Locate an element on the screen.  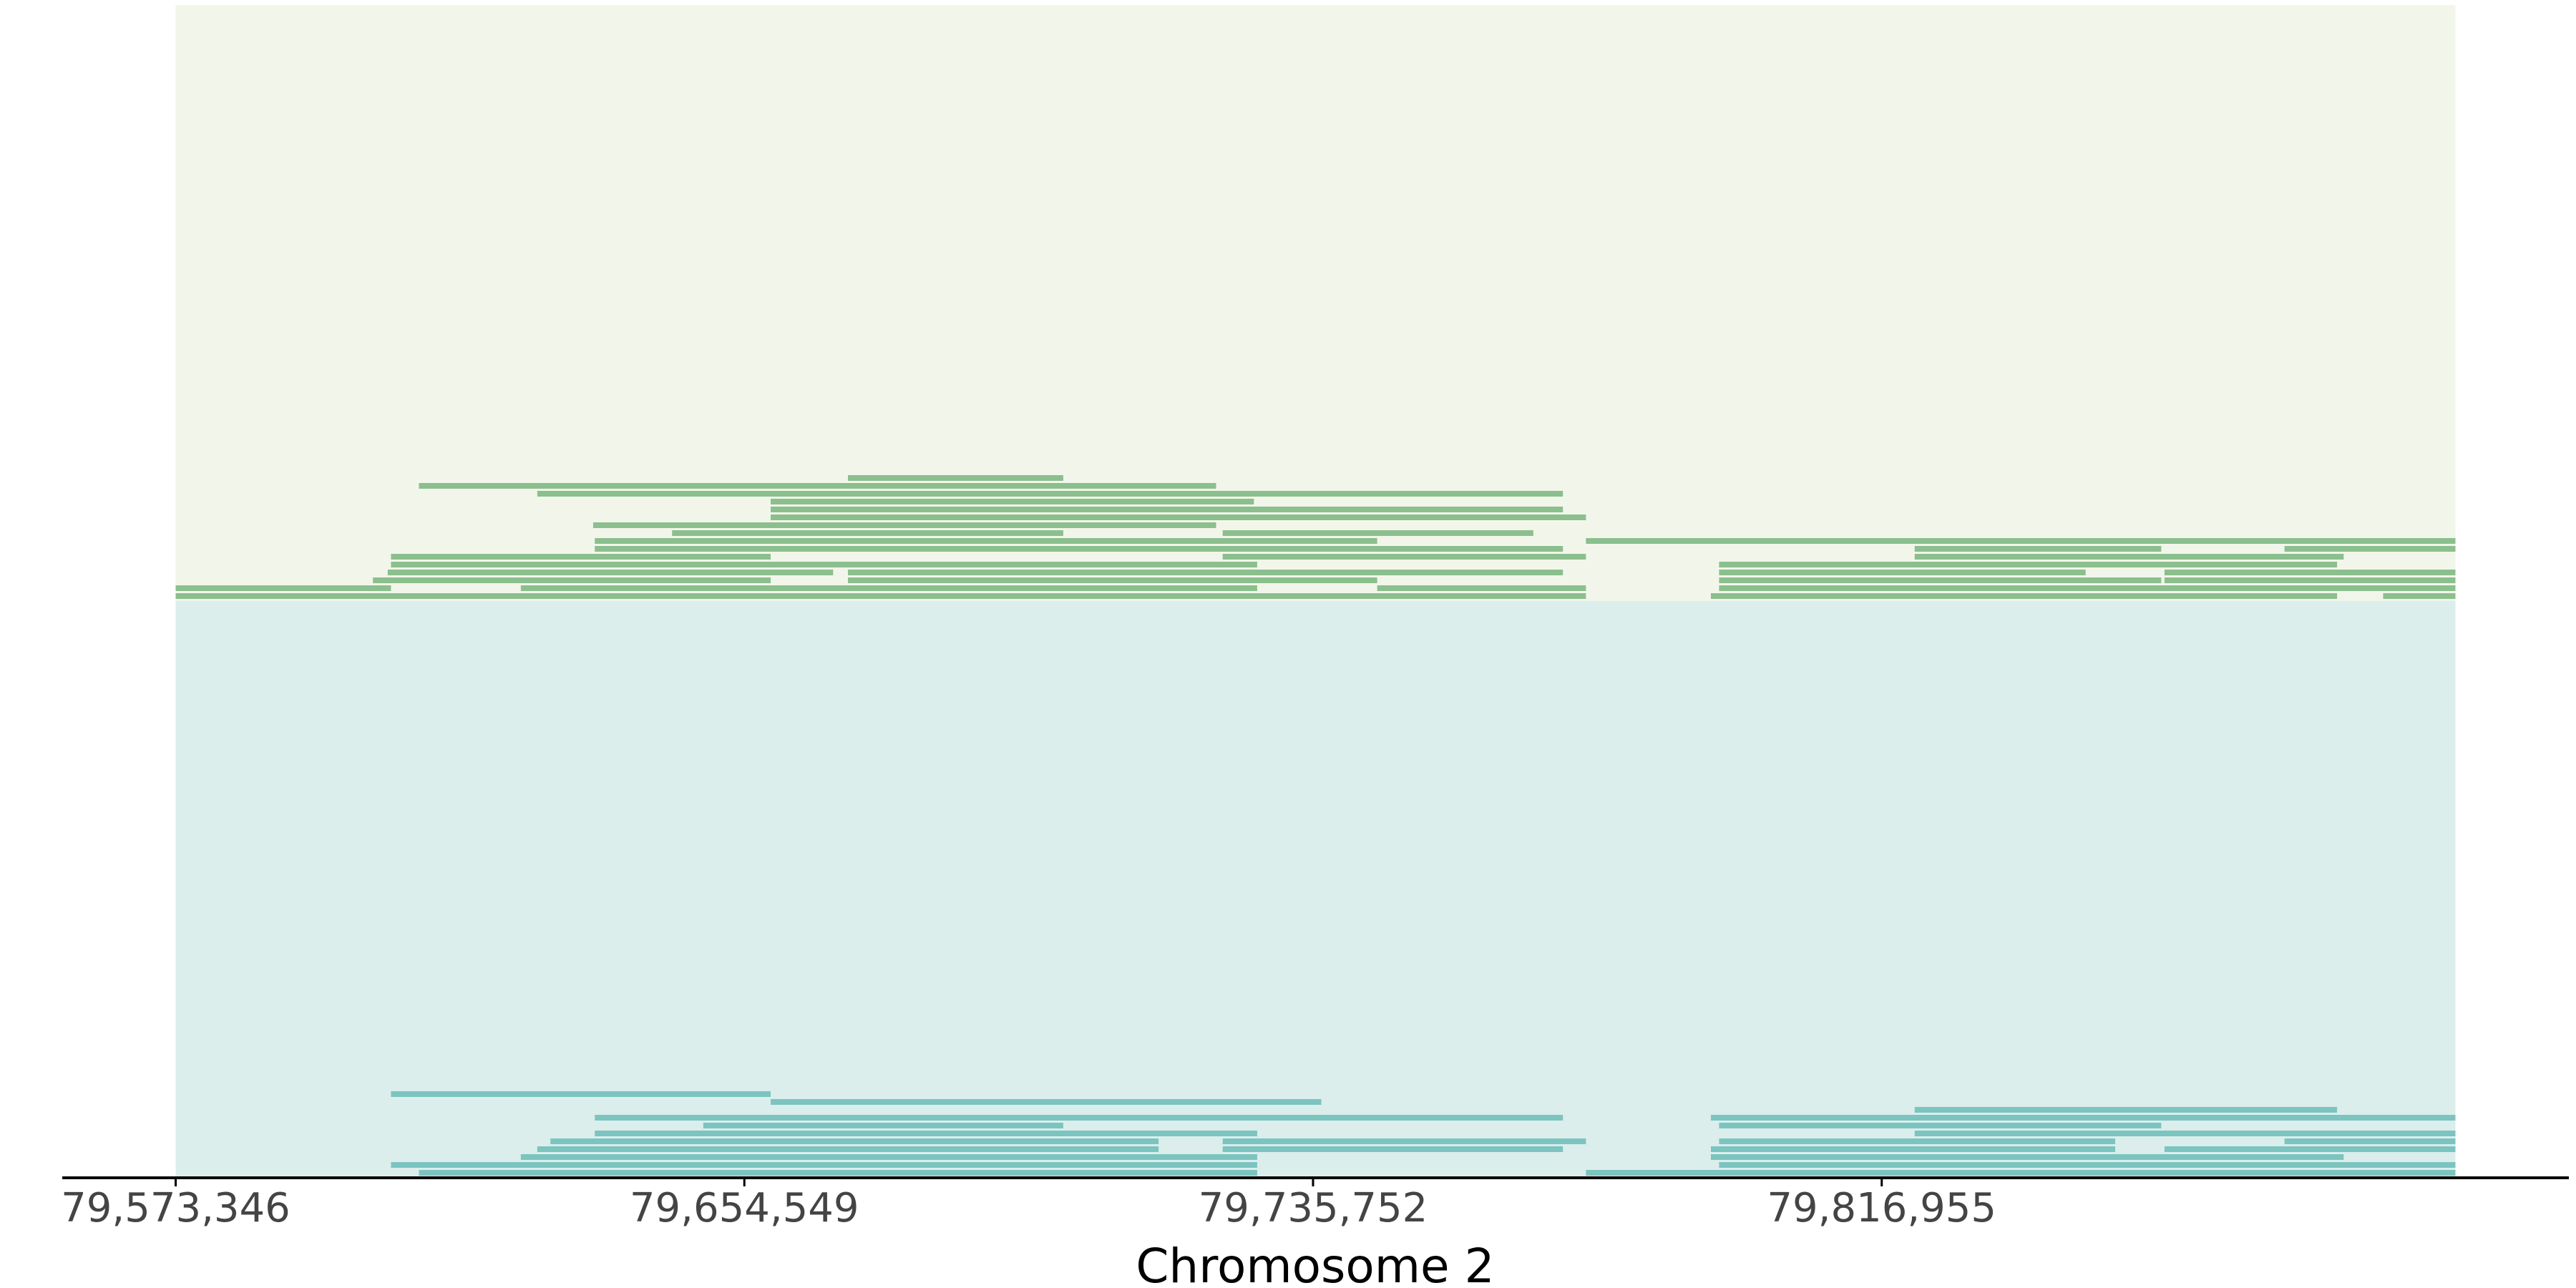
x-tick-label: 79,654,549 is located at coordinates (744, 1208).